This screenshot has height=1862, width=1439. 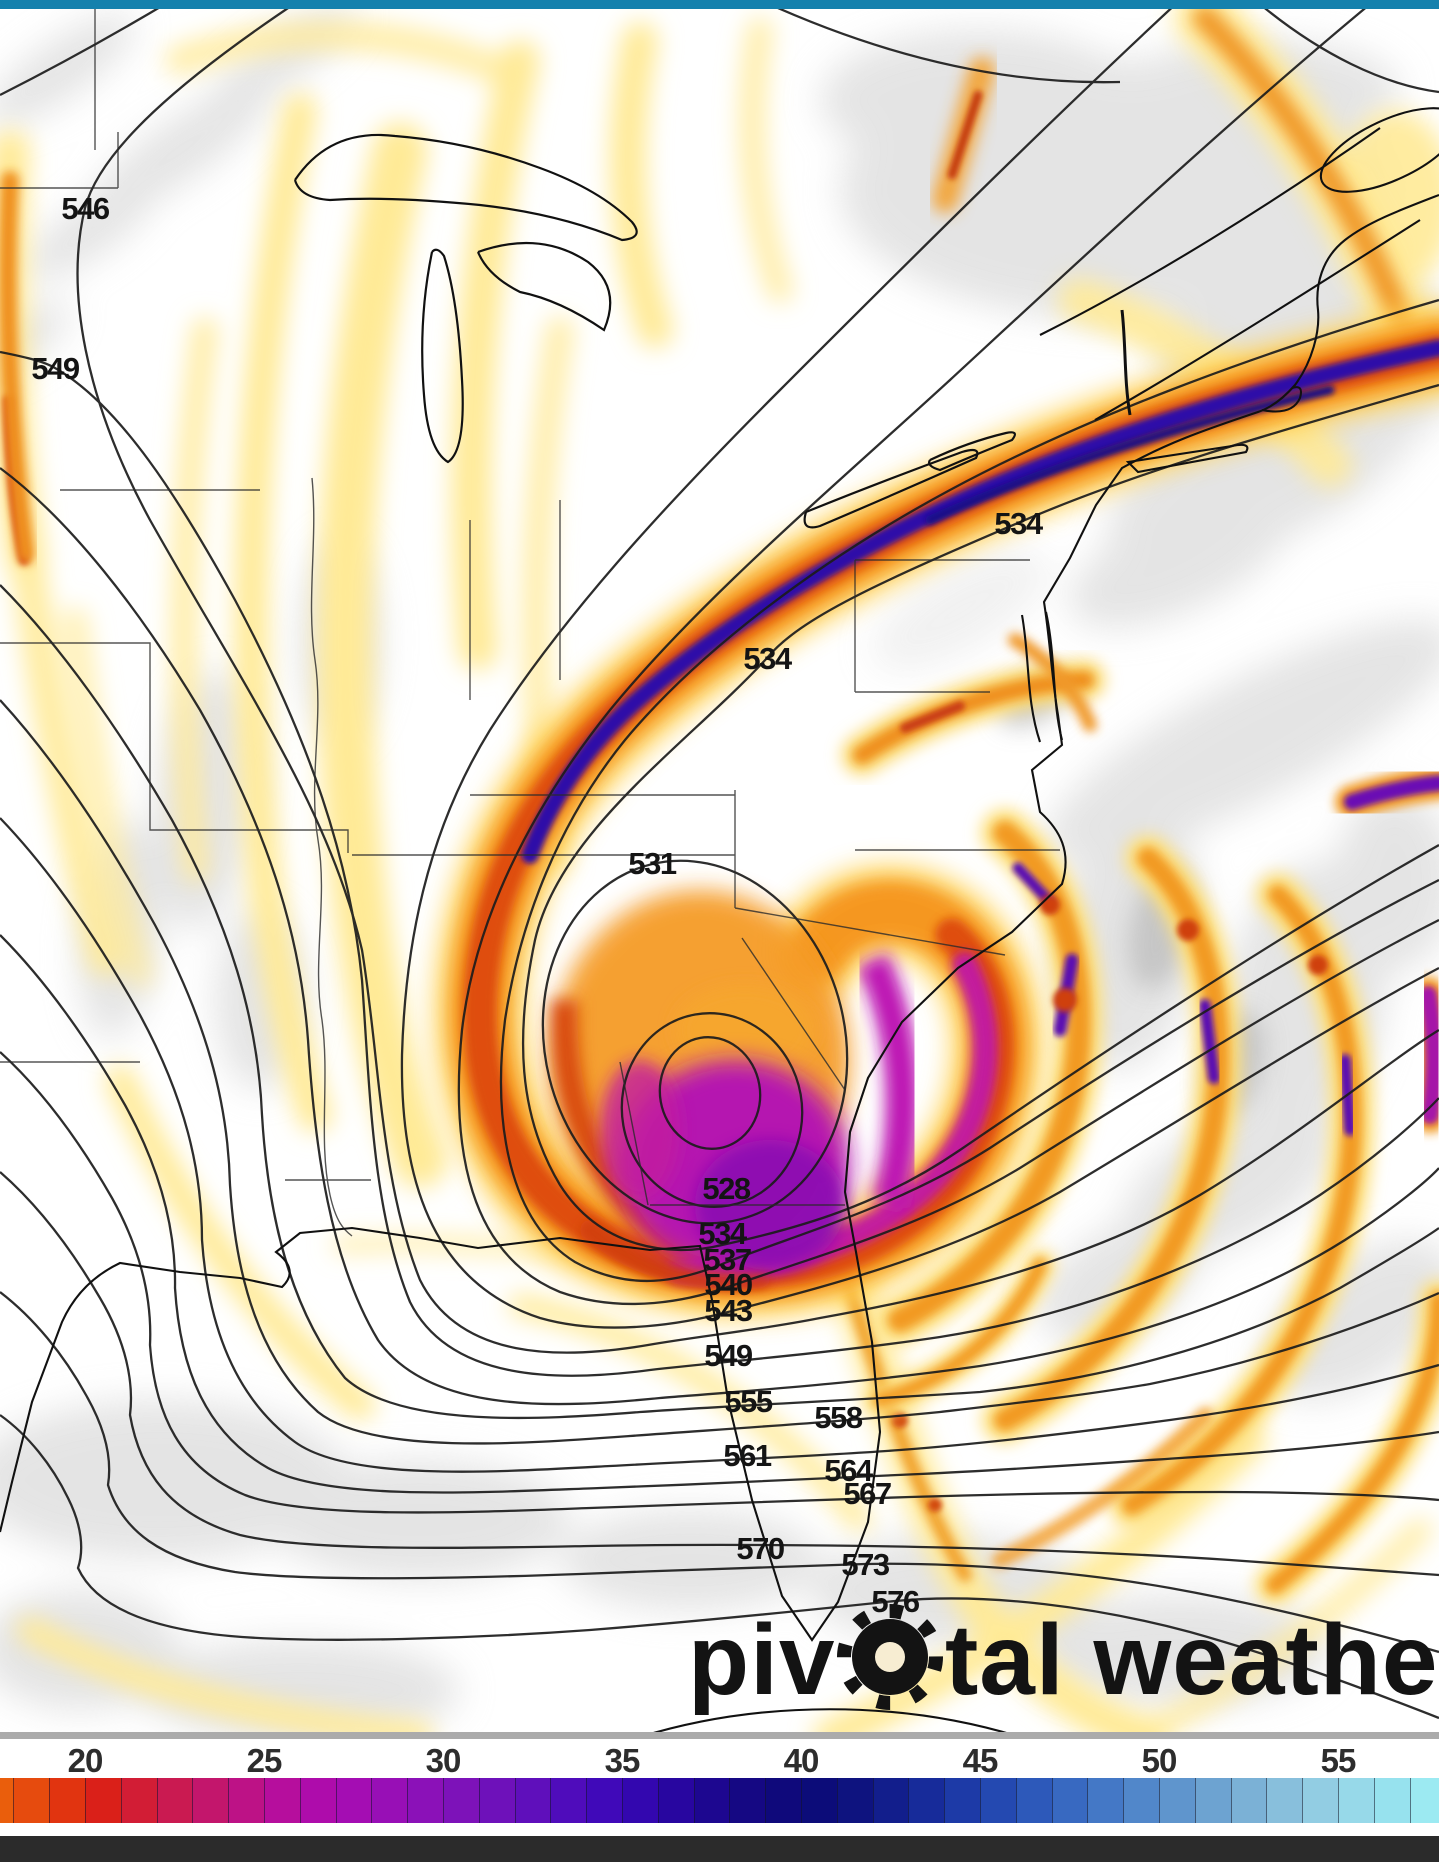 I want to click on map-bottom-divider, so click(x=719, y=1735).